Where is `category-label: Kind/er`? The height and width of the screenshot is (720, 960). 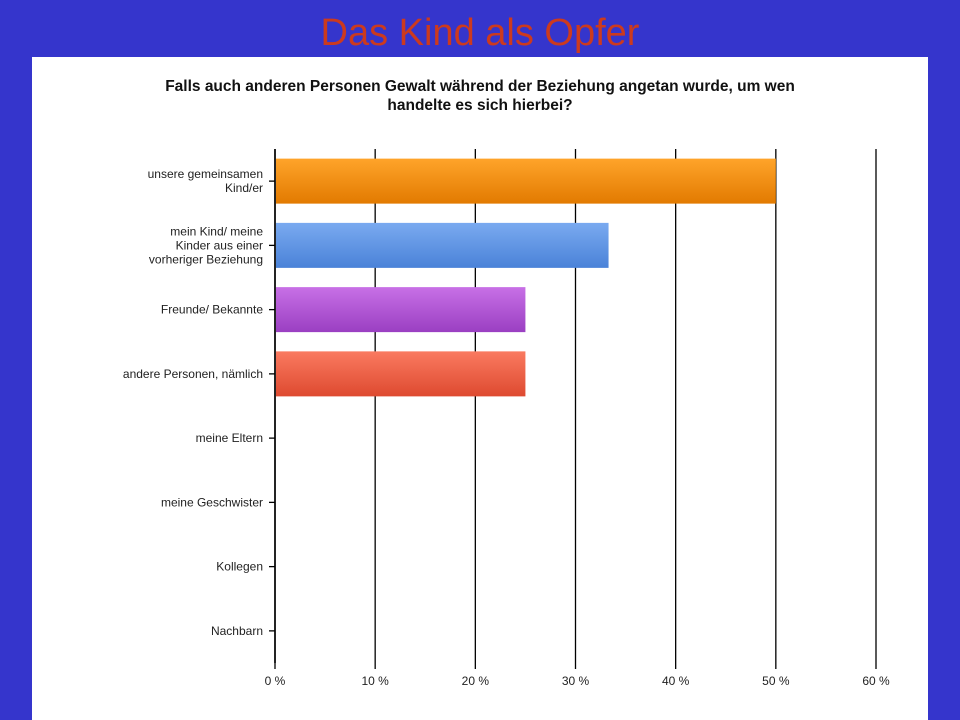 category-label: Kind/er is located at coordinates (244, 188).